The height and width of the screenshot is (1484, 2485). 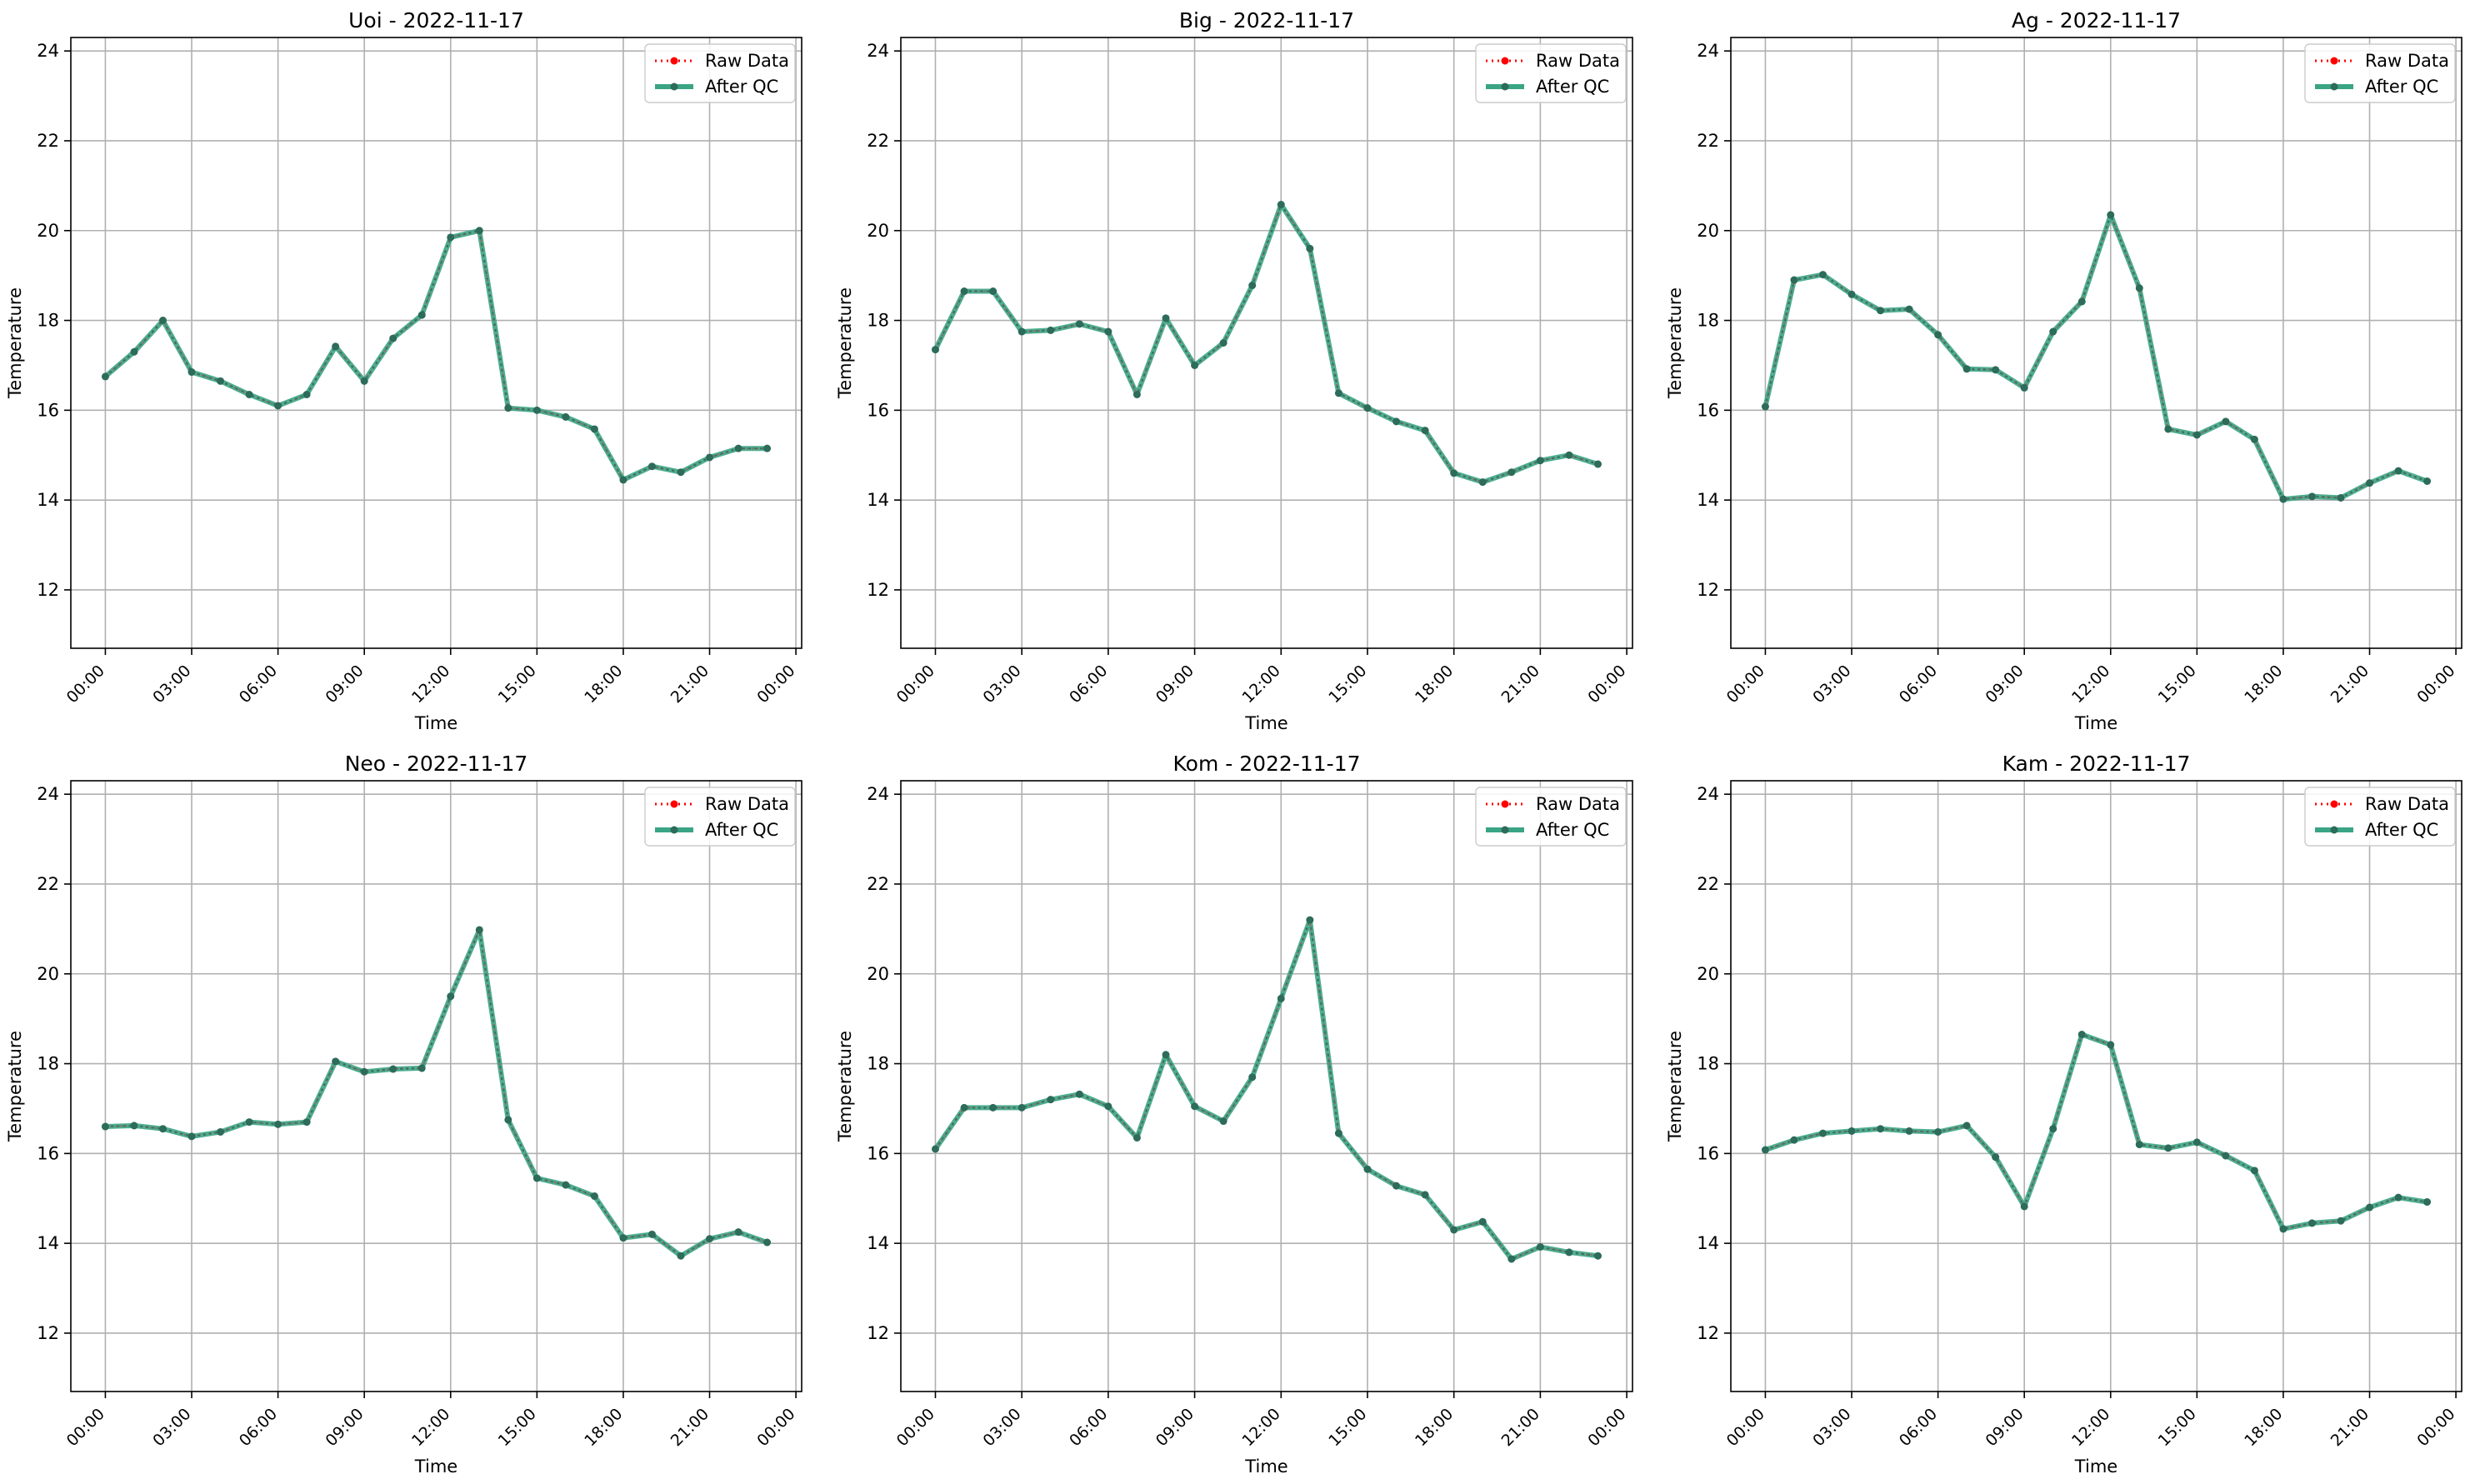 I want to click on series-line-raw-data, so click(x=2096, y=1131).